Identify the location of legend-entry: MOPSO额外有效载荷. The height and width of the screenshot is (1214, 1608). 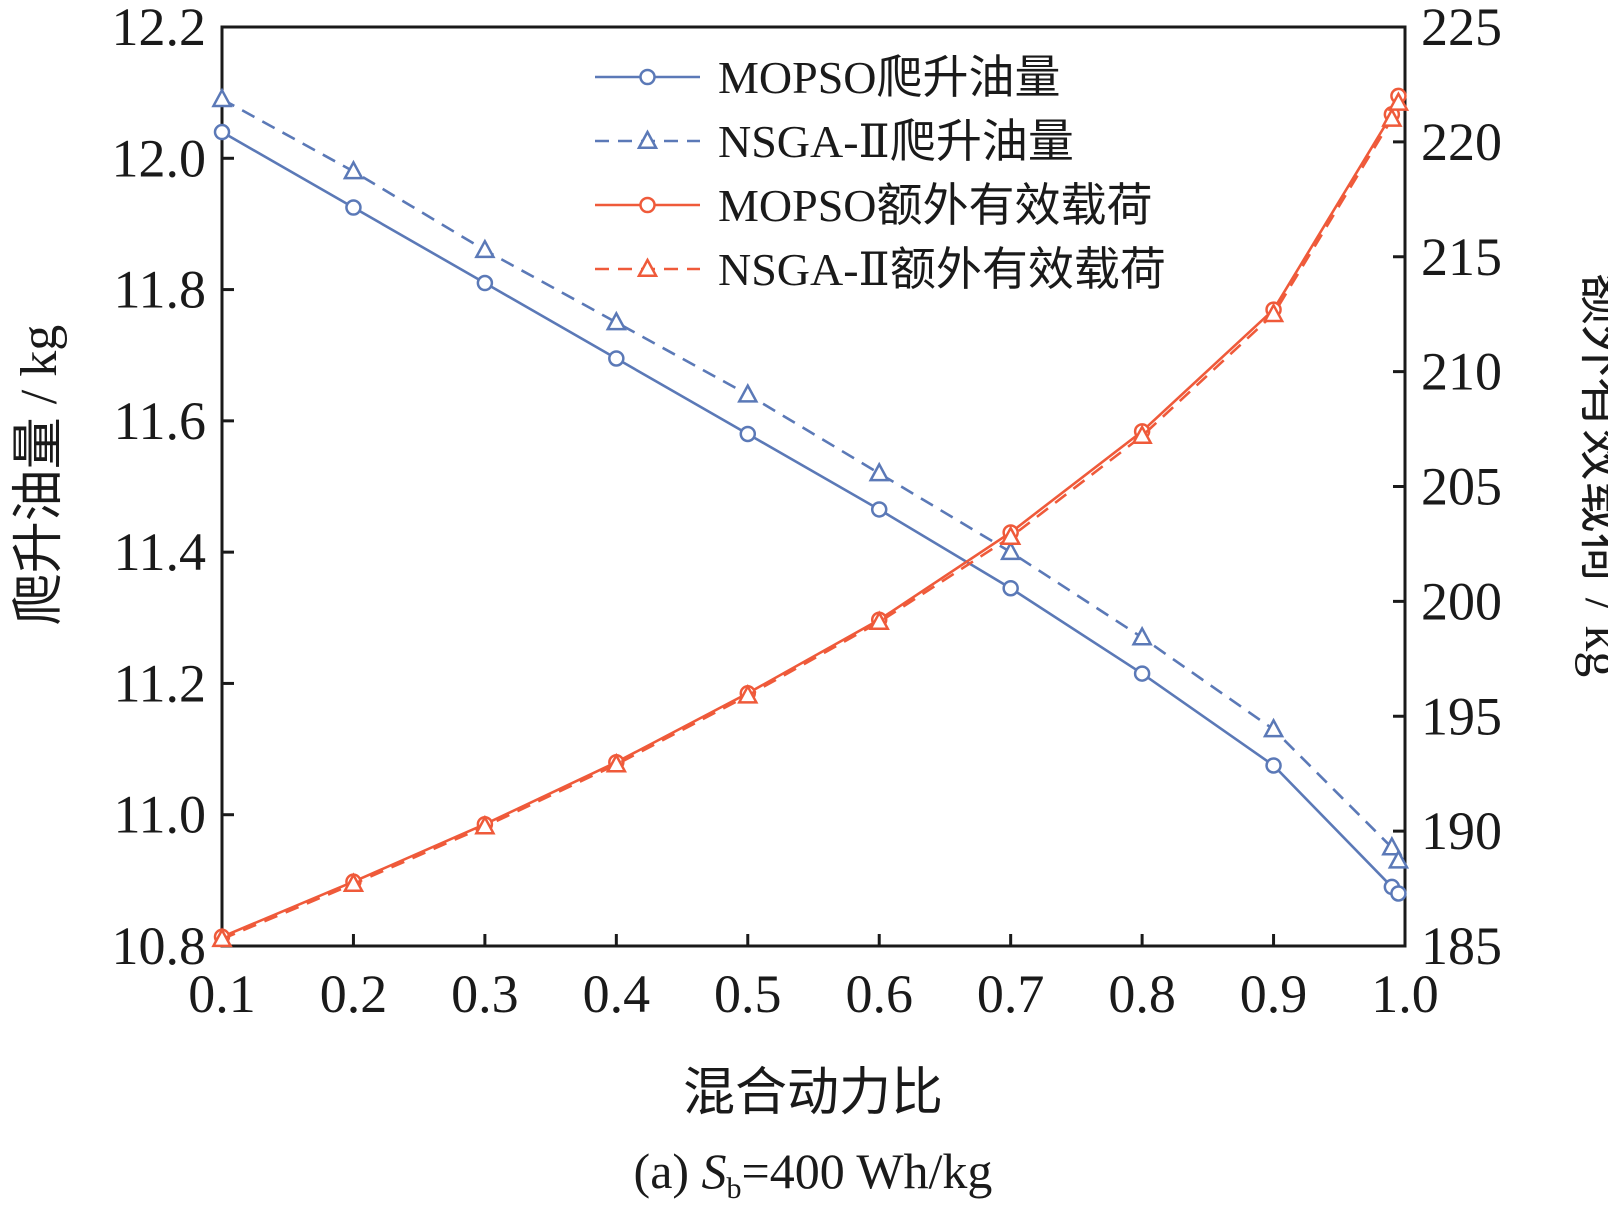
(874, 205).